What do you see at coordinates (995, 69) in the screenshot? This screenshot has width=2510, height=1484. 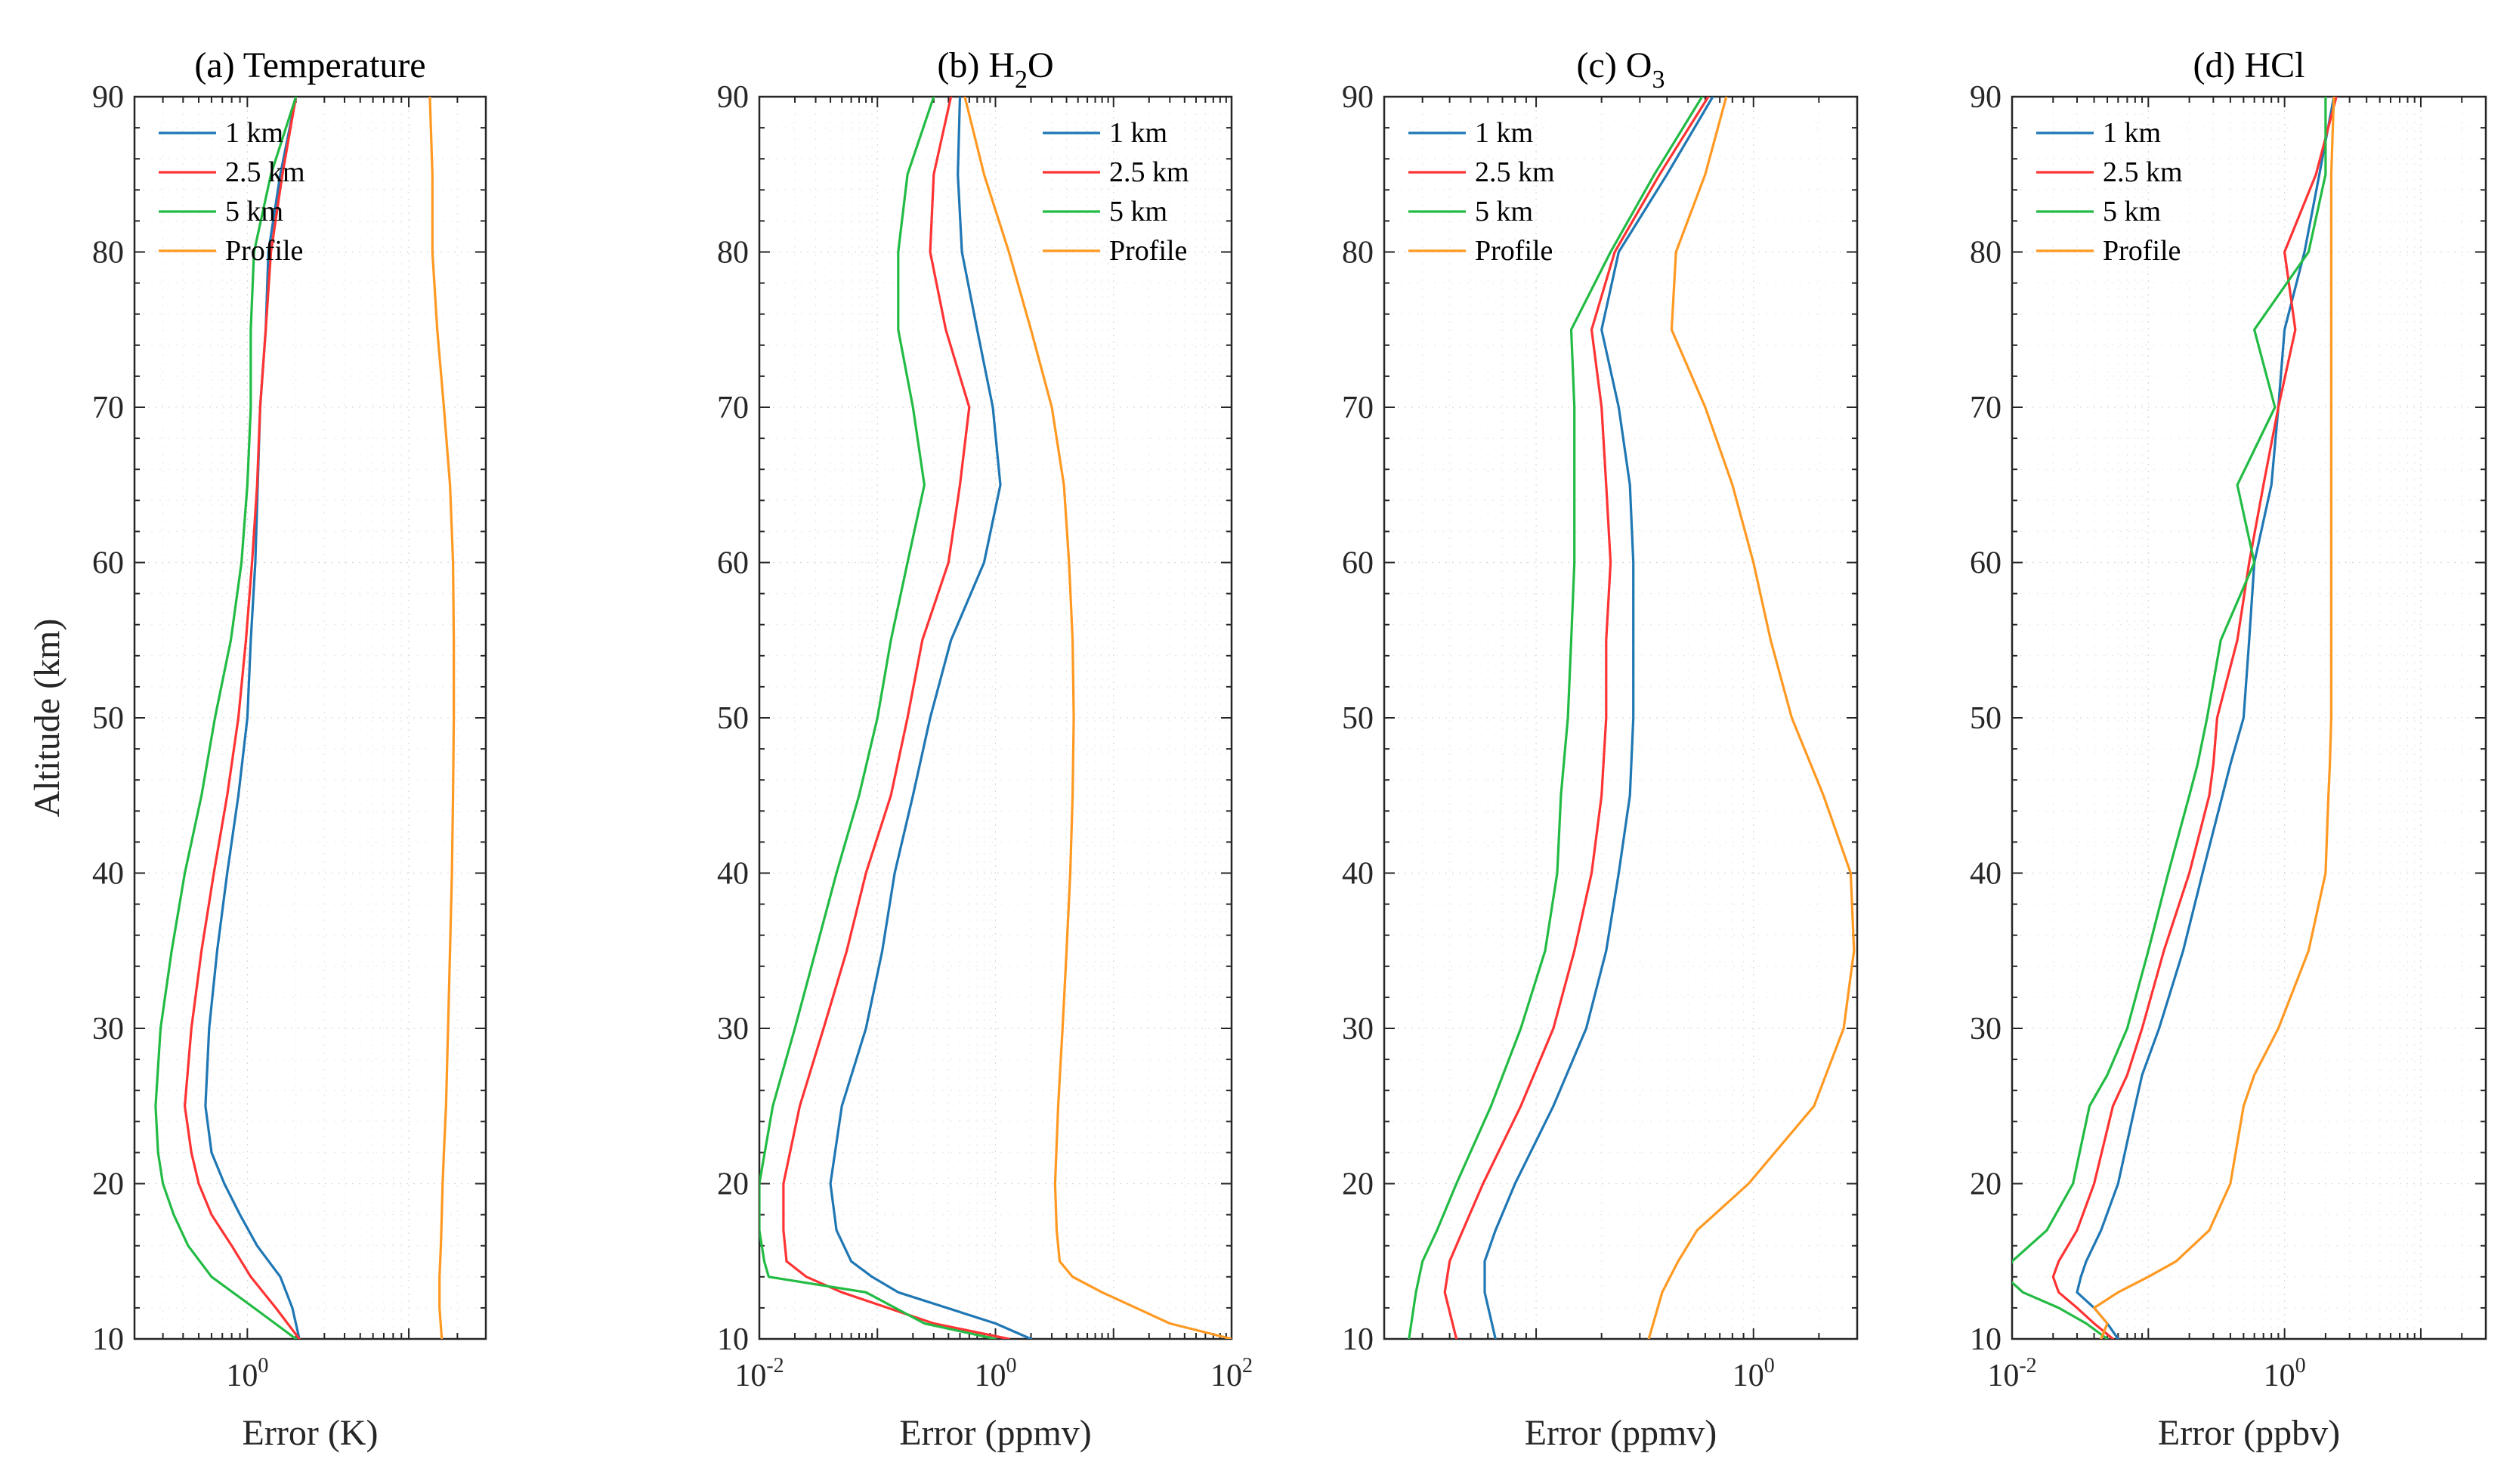 I see `chart-title: (b) H2O` at bounding box center [995, 69].